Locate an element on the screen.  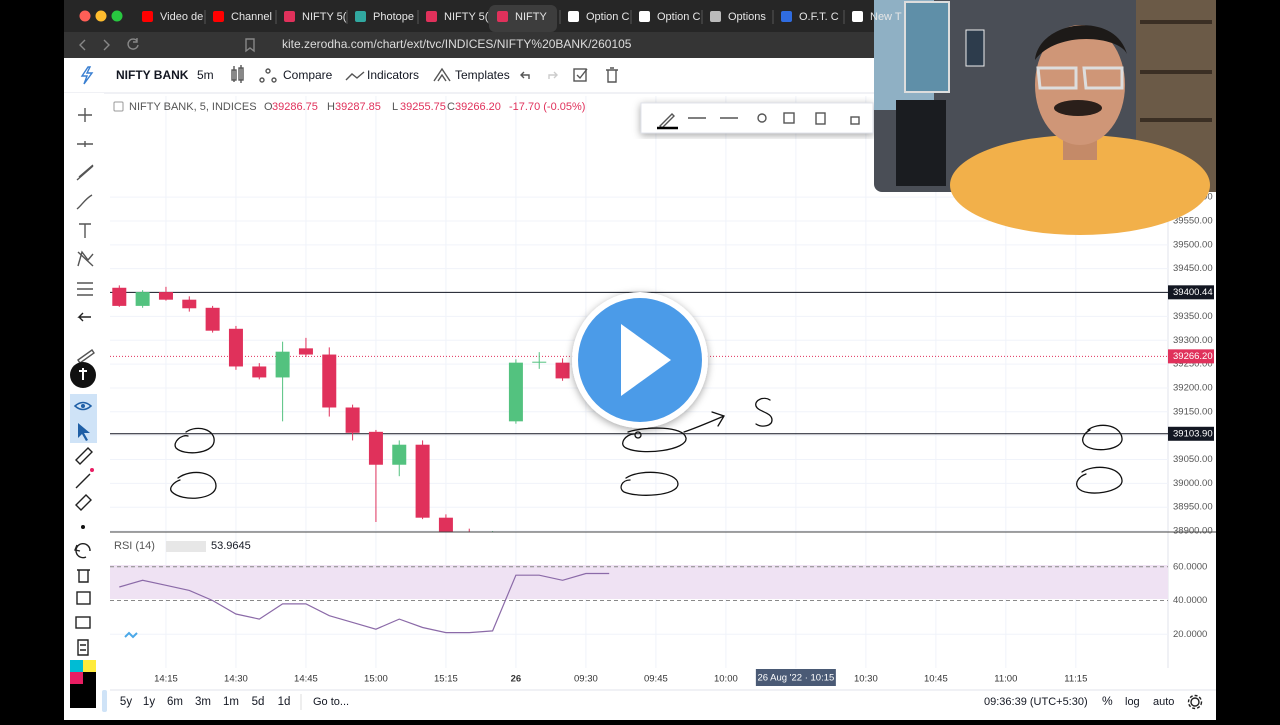
edit-icons is located at coordinates (569, 75).